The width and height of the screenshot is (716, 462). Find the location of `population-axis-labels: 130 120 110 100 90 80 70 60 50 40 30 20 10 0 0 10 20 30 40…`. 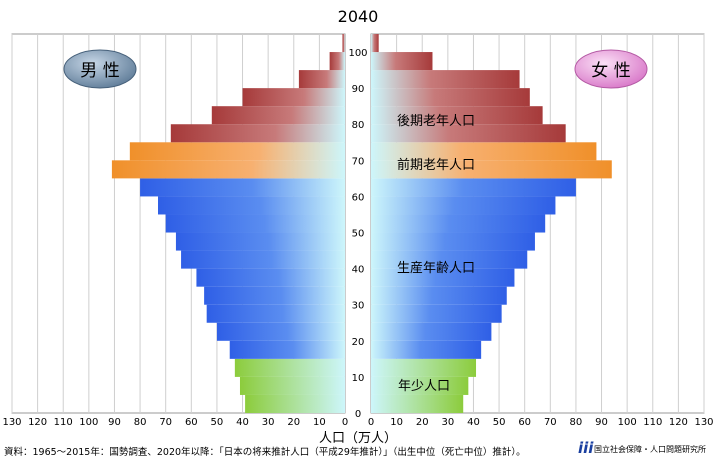

population-axis-labels: 130 120 110 100 90 80 70 60 50 40 30 20 10 0 0 10 20 30 40… is located at coordinates (357, 422).